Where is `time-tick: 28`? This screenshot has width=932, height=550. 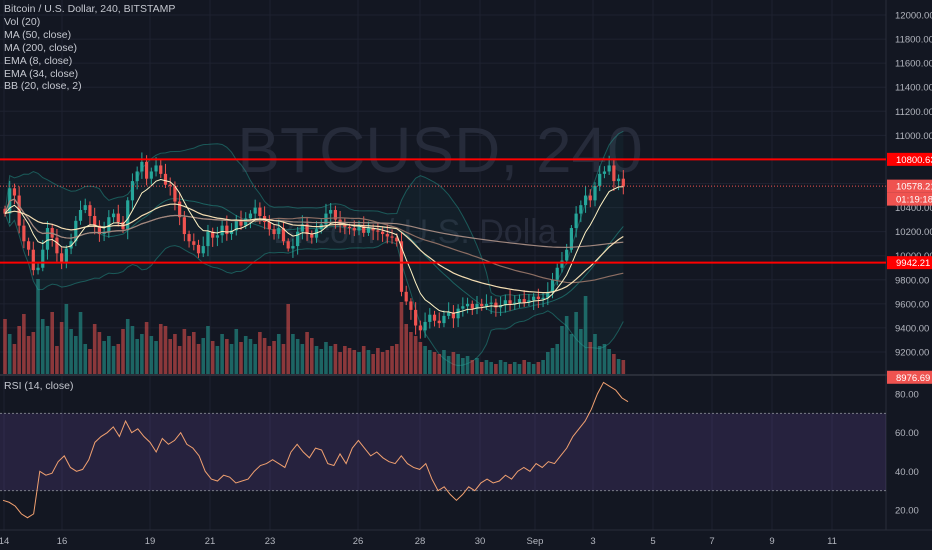
time-tick: 28 is located at coordinates (420, 541).